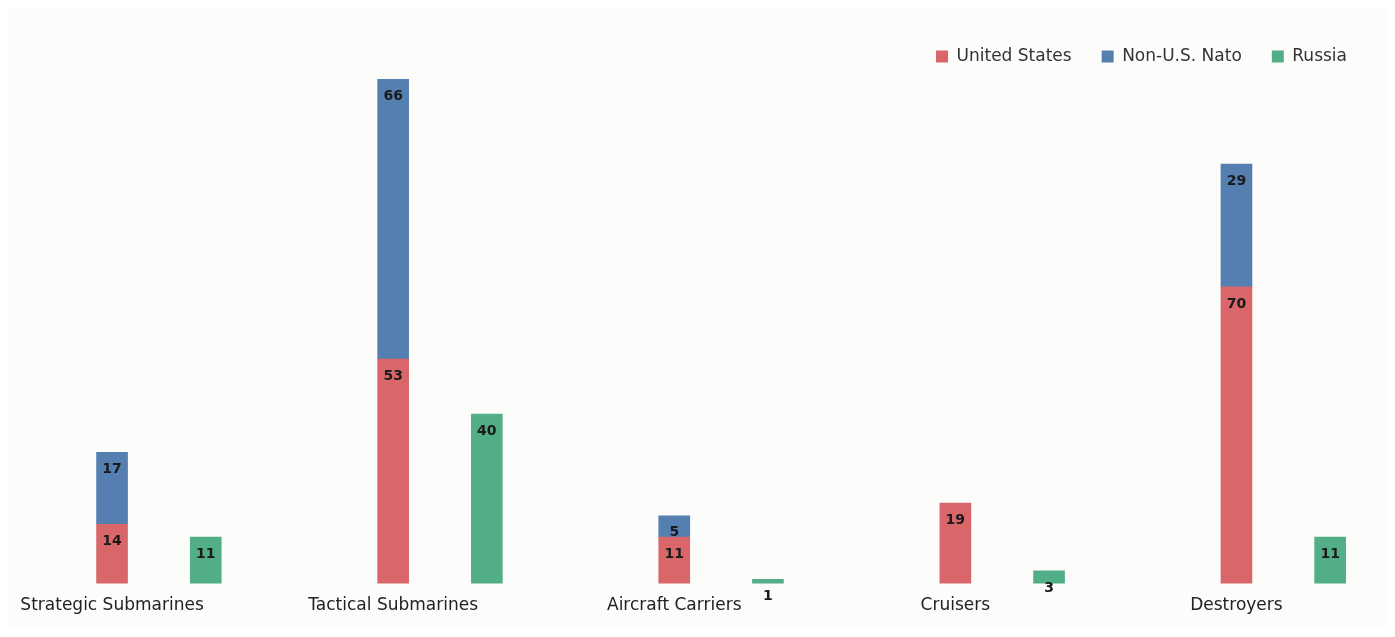  I want to click on data-label: 53, so click(393, 374).